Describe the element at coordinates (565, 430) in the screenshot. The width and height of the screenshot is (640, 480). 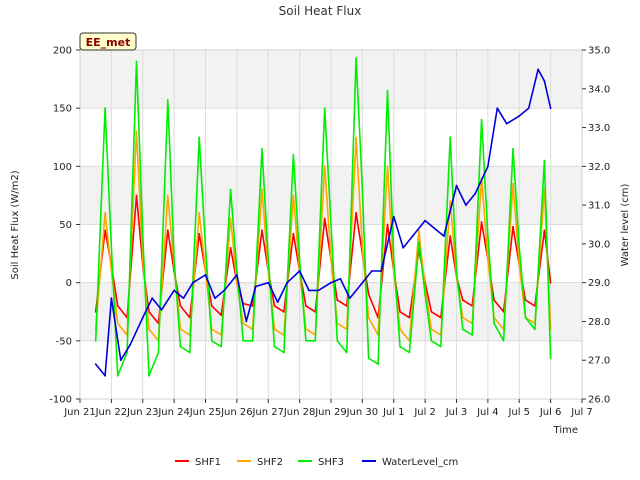
I see `x-axis-title: Time` at that location.